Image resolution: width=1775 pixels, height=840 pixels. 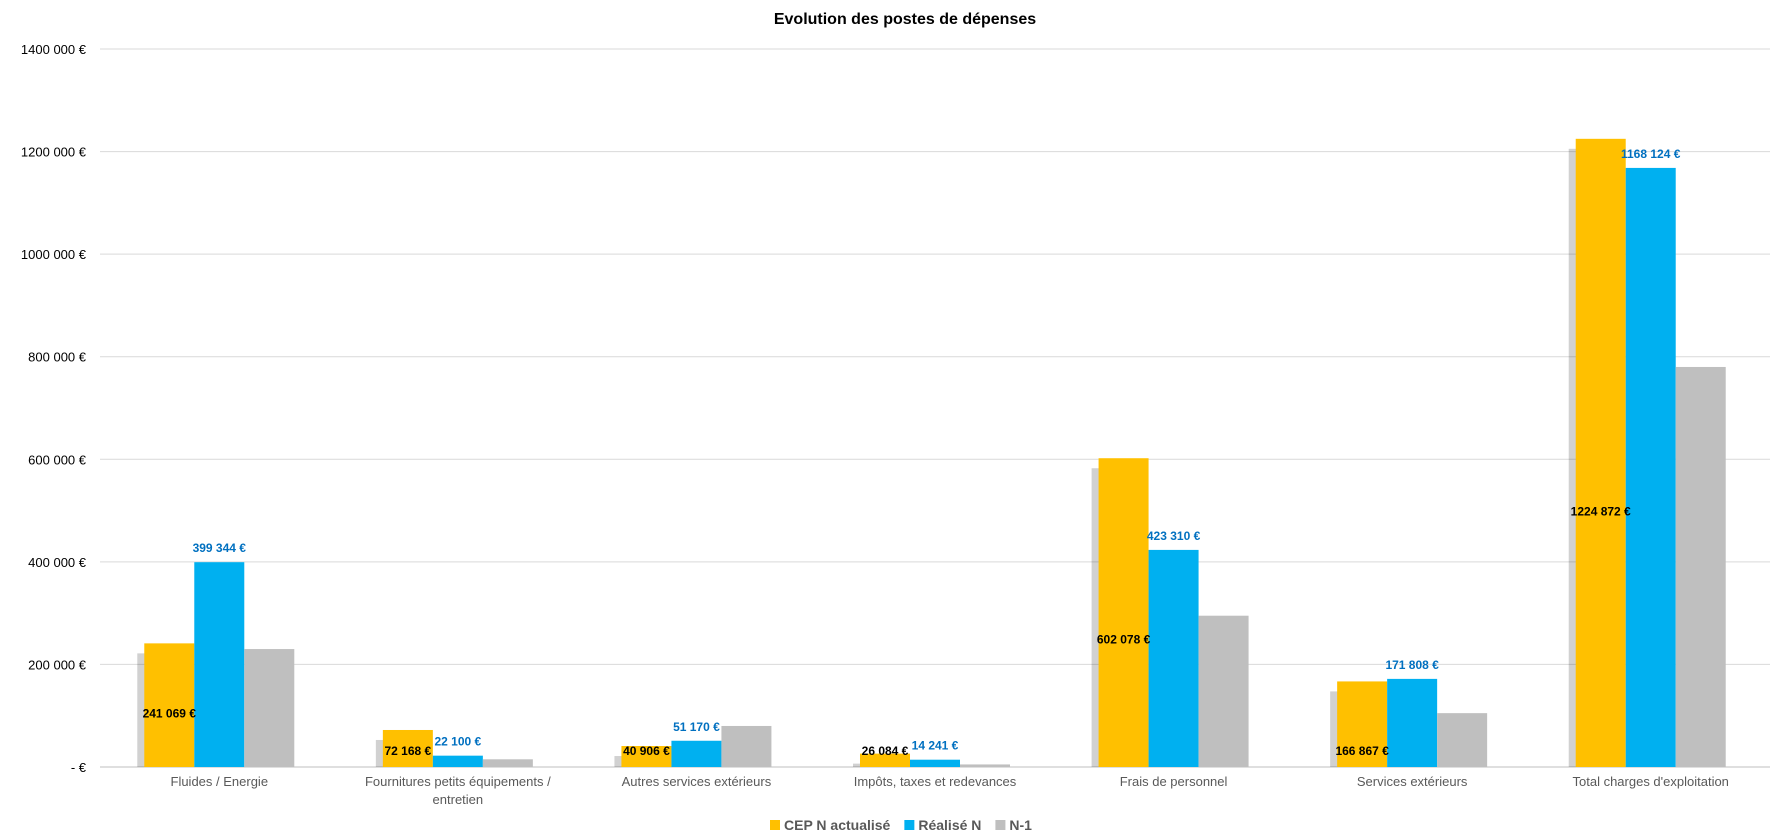 I want to click on data-label: 40 906 €, so click(x=646, y=751).